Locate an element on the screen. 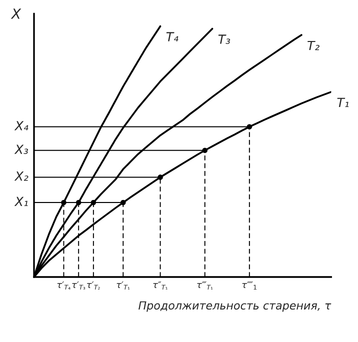 The image size is (358, 342). series-label: T₃ is located at coordinates (224, 39).